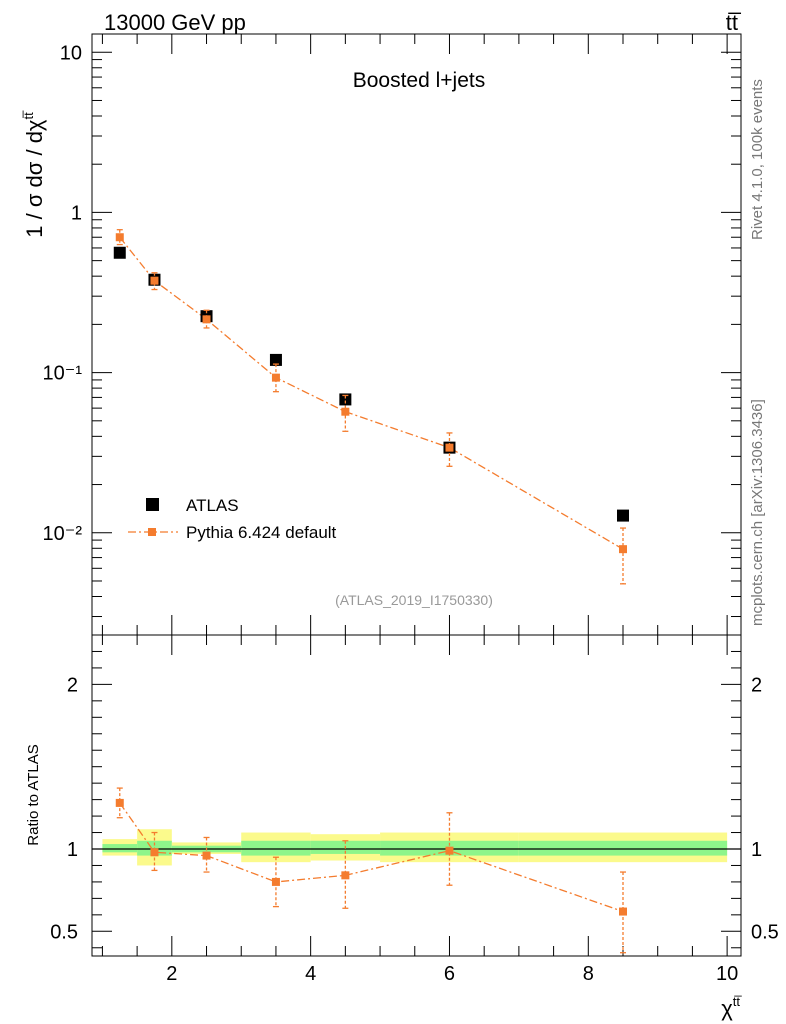  What do you see at coordinates (175, 22) in the screenshot?
I see `energy-label: 13000 GeV pp` at bounding box center [175, 22].